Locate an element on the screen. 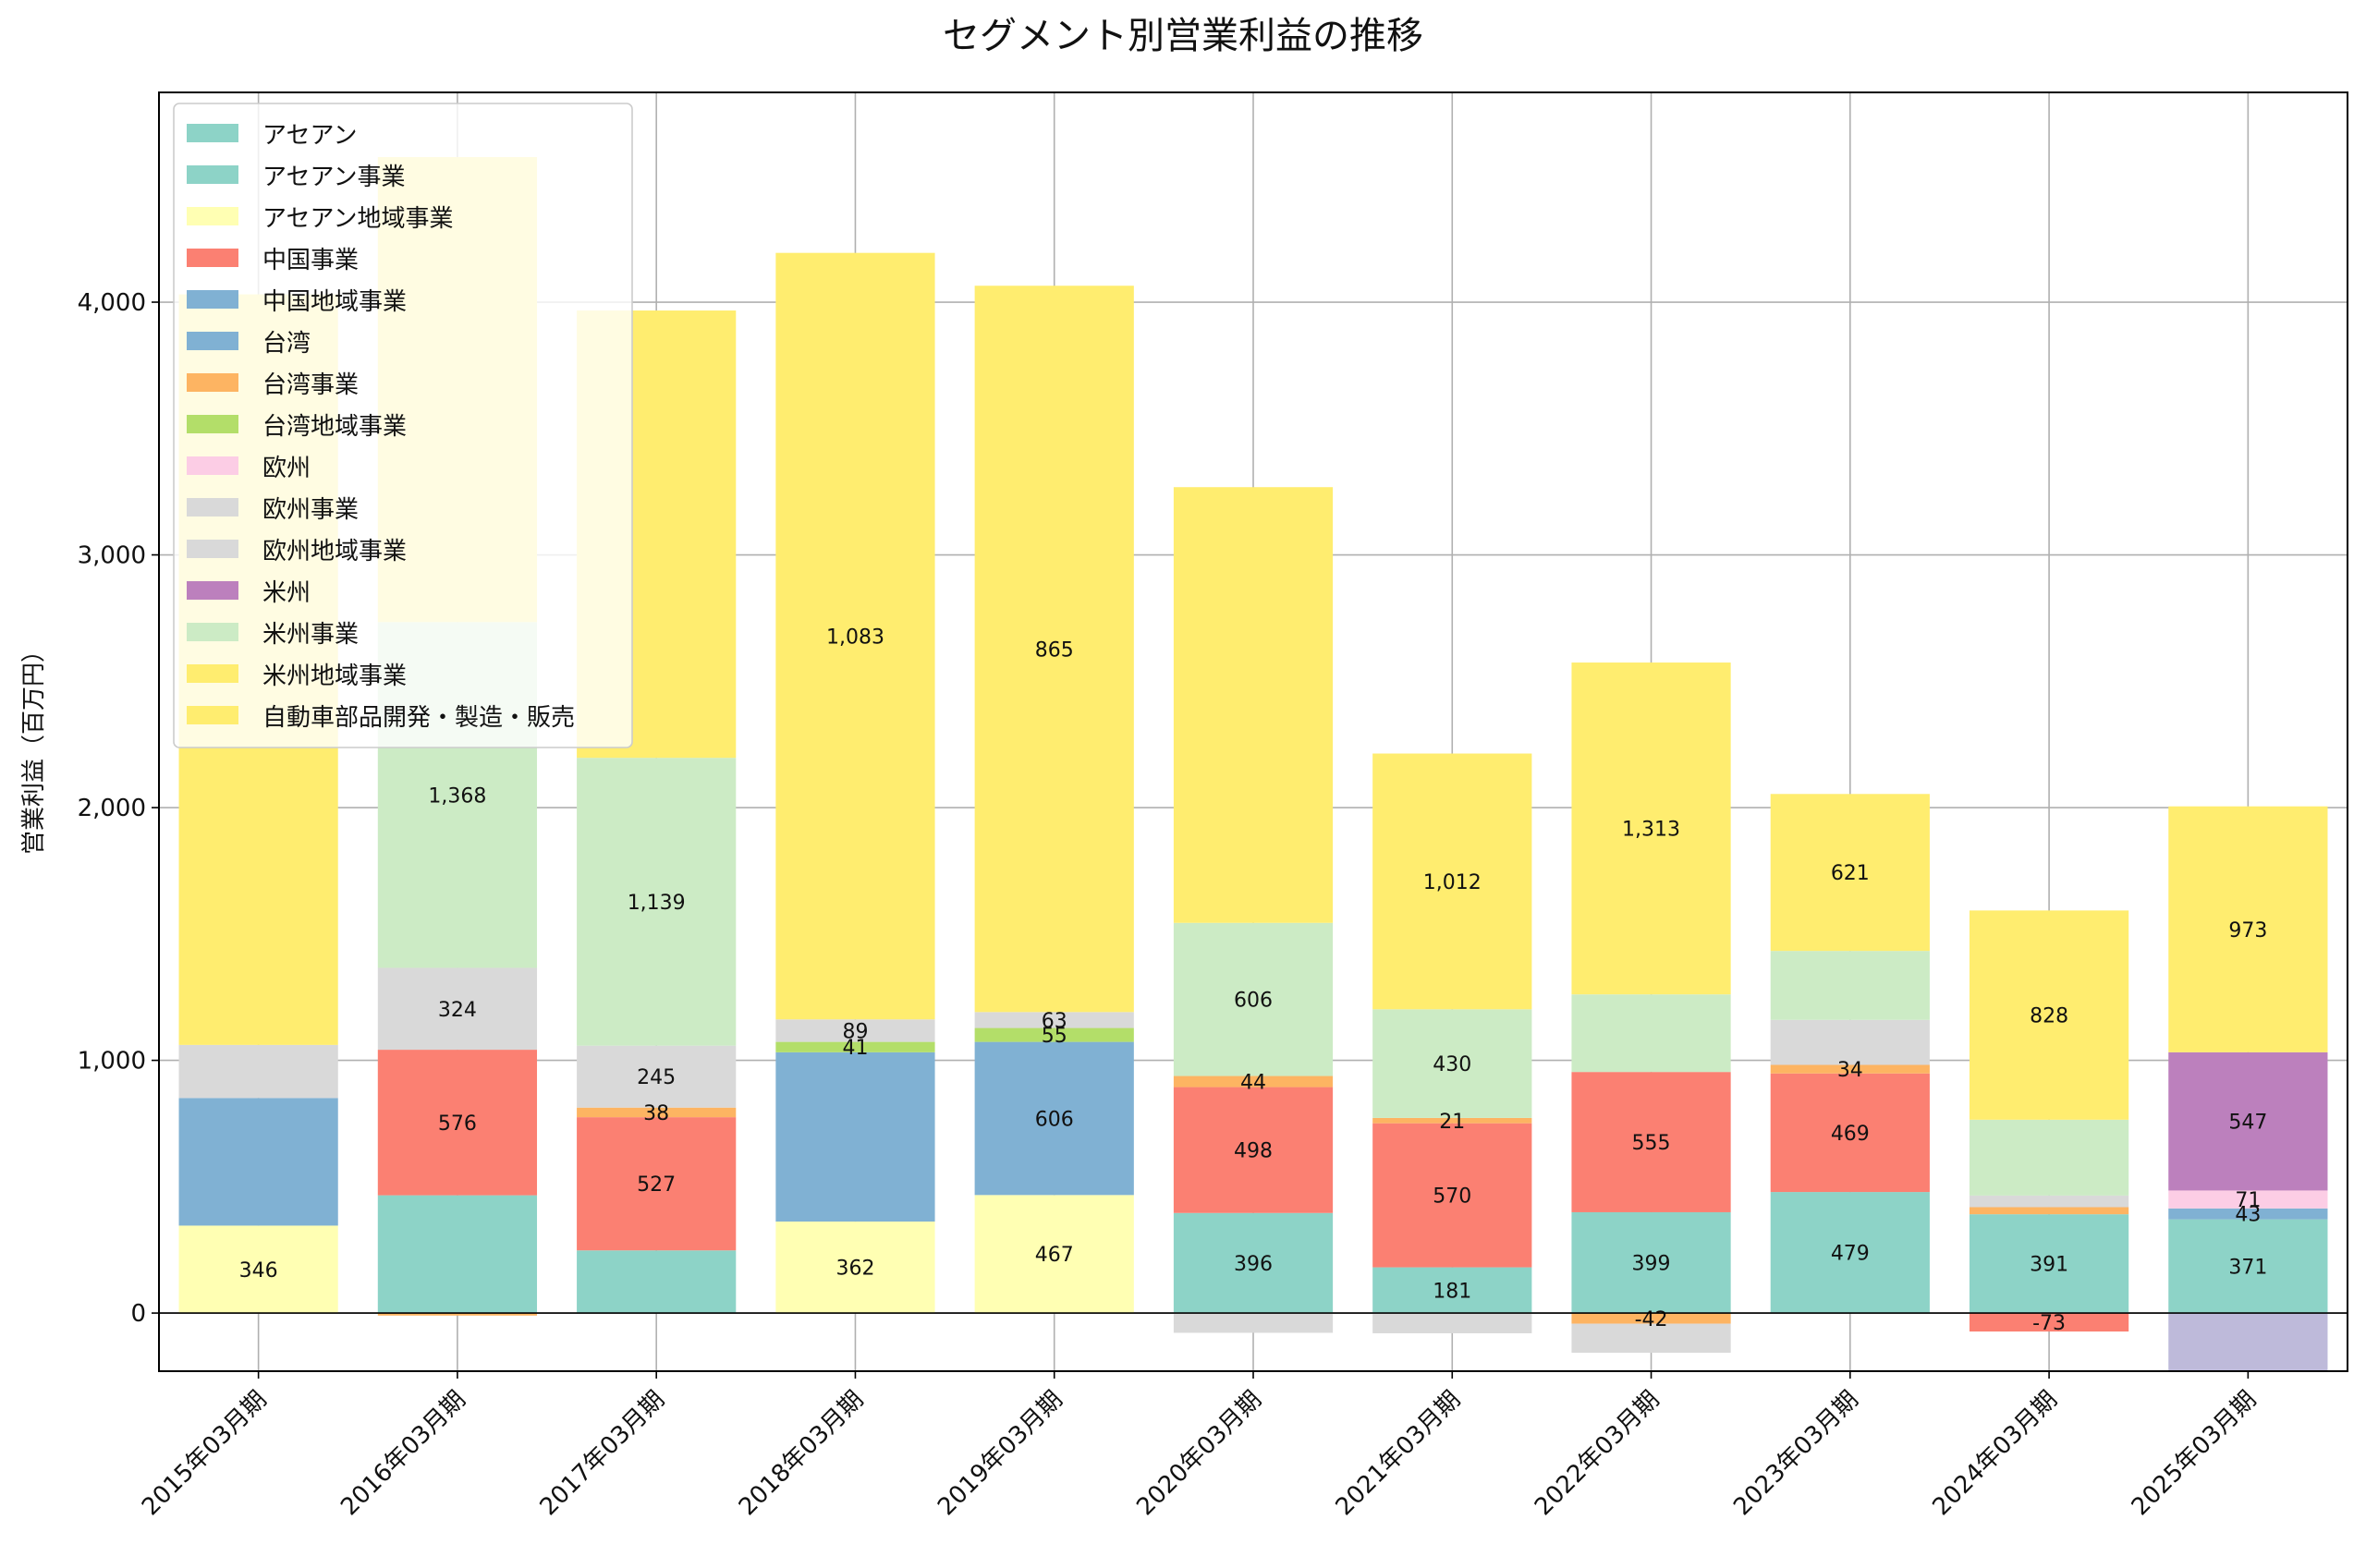  data-label: 89 is located at coordinates (855, 1031).